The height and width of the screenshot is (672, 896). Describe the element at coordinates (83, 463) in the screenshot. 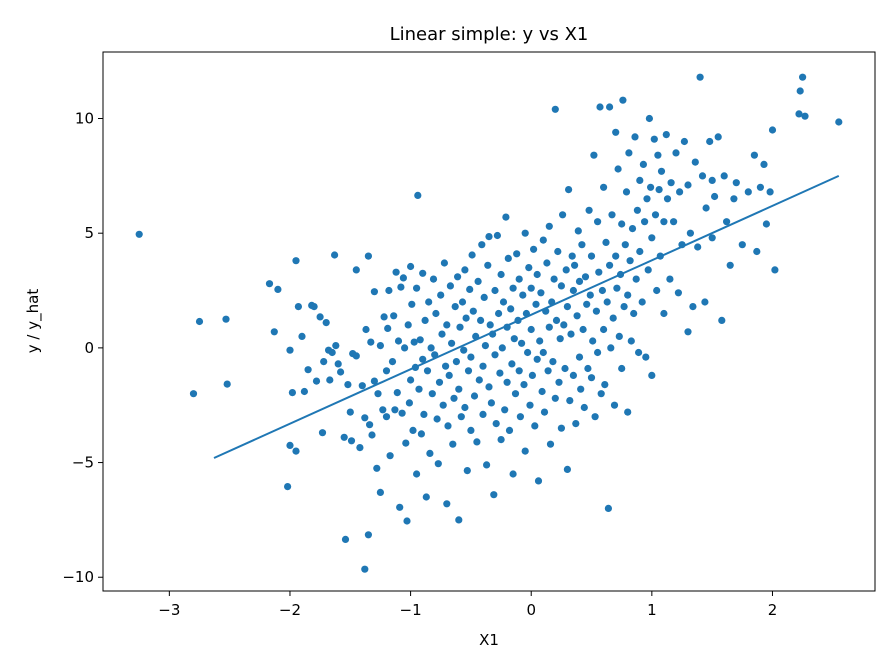

I see `y-tick-label: −5` at that location.